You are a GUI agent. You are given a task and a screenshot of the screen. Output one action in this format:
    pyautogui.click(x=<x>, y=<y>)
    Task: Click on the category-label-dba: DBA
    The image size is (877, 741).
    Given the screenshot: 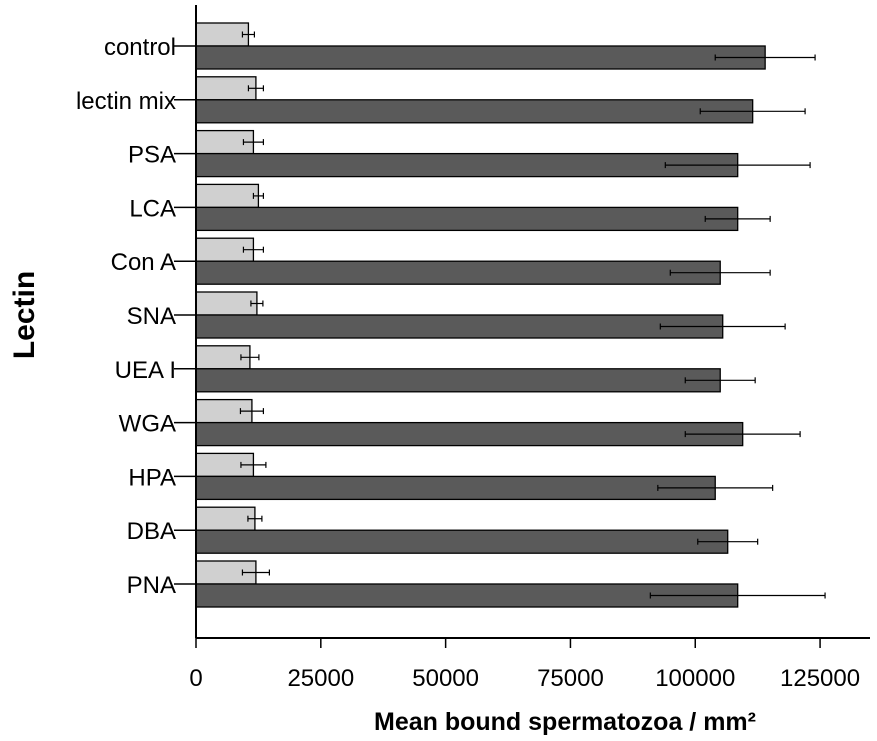 What is the action you would take?
    pyautogui.click(x=151, y=531)
    